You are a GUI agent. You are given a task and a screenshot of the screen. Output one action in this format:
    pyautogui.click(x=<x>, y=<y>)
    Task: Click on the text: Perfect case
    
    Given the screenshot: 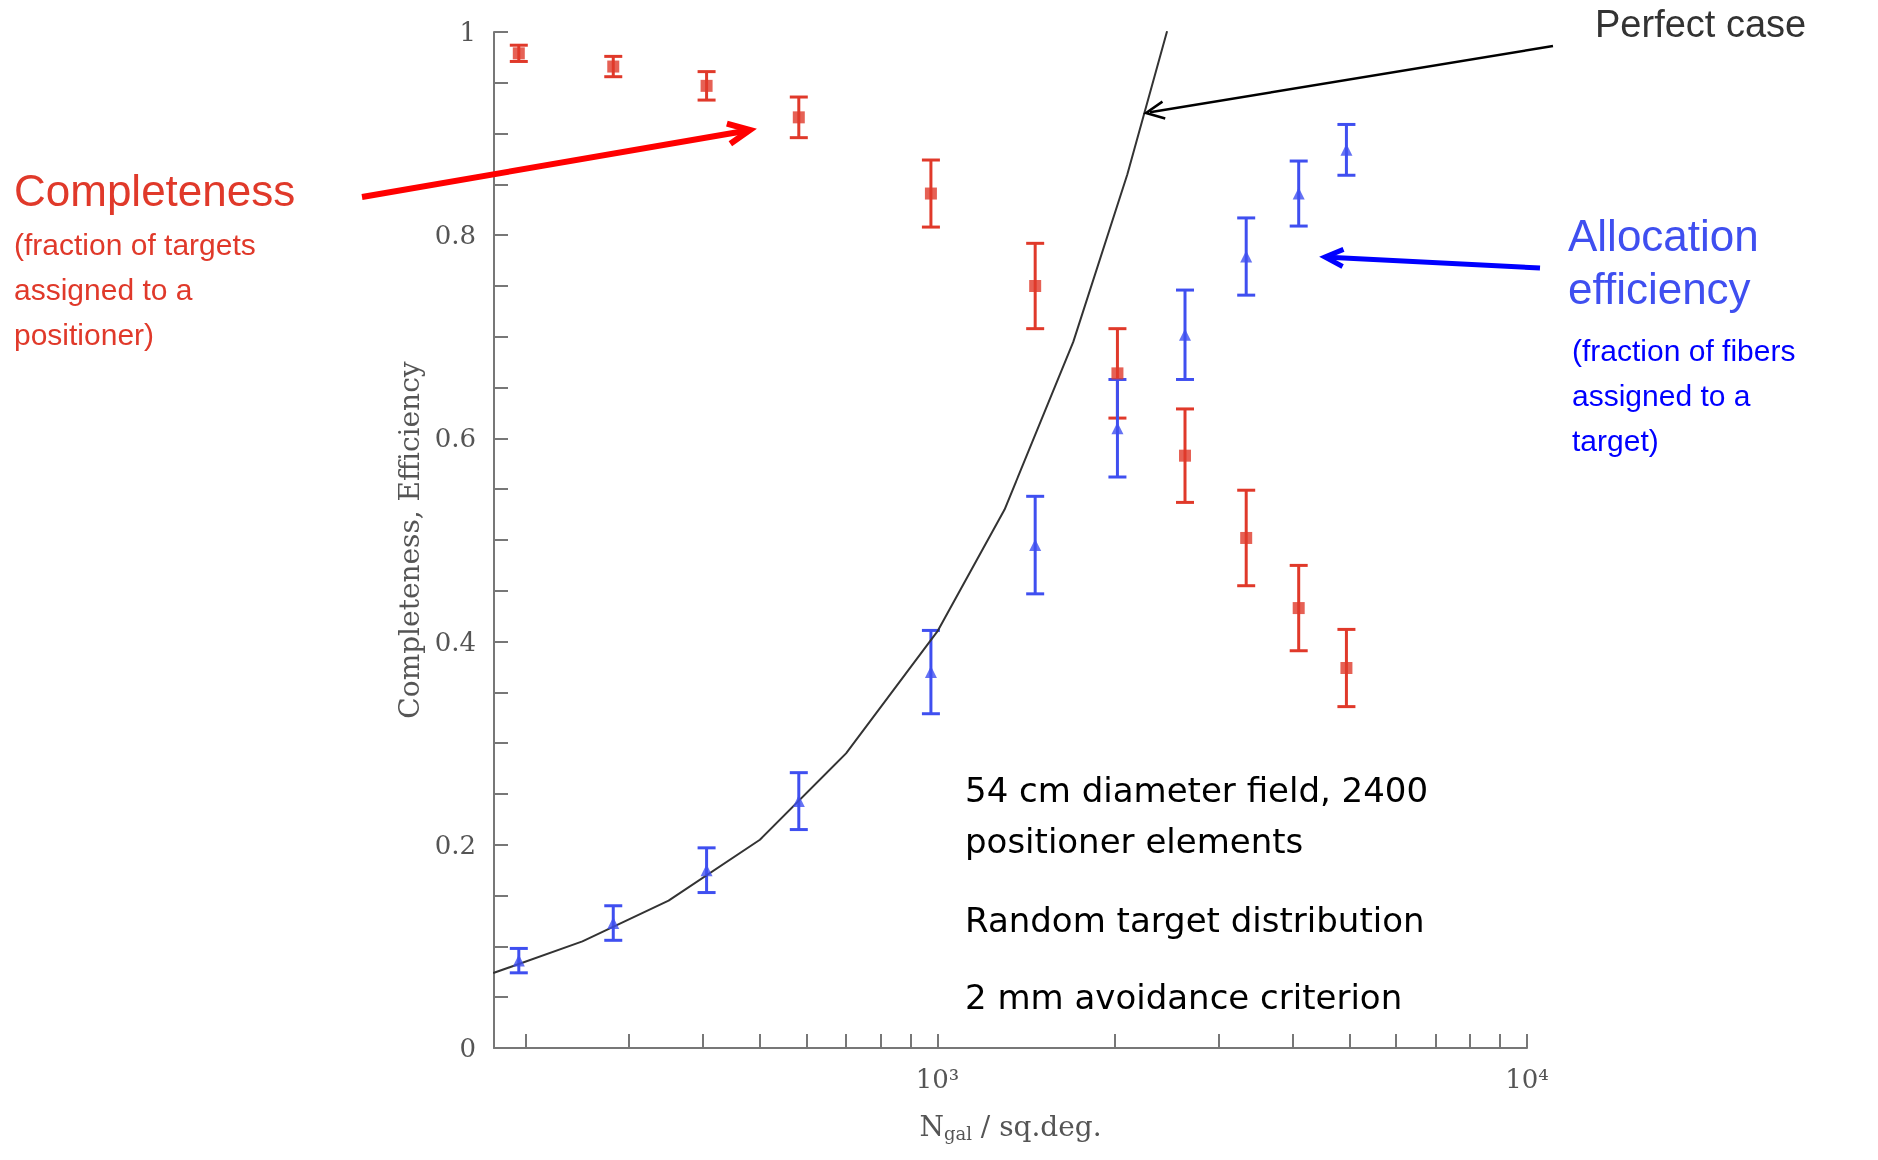 What is the action you would take?
    pyautogui.click(x=1701, y=24)
    